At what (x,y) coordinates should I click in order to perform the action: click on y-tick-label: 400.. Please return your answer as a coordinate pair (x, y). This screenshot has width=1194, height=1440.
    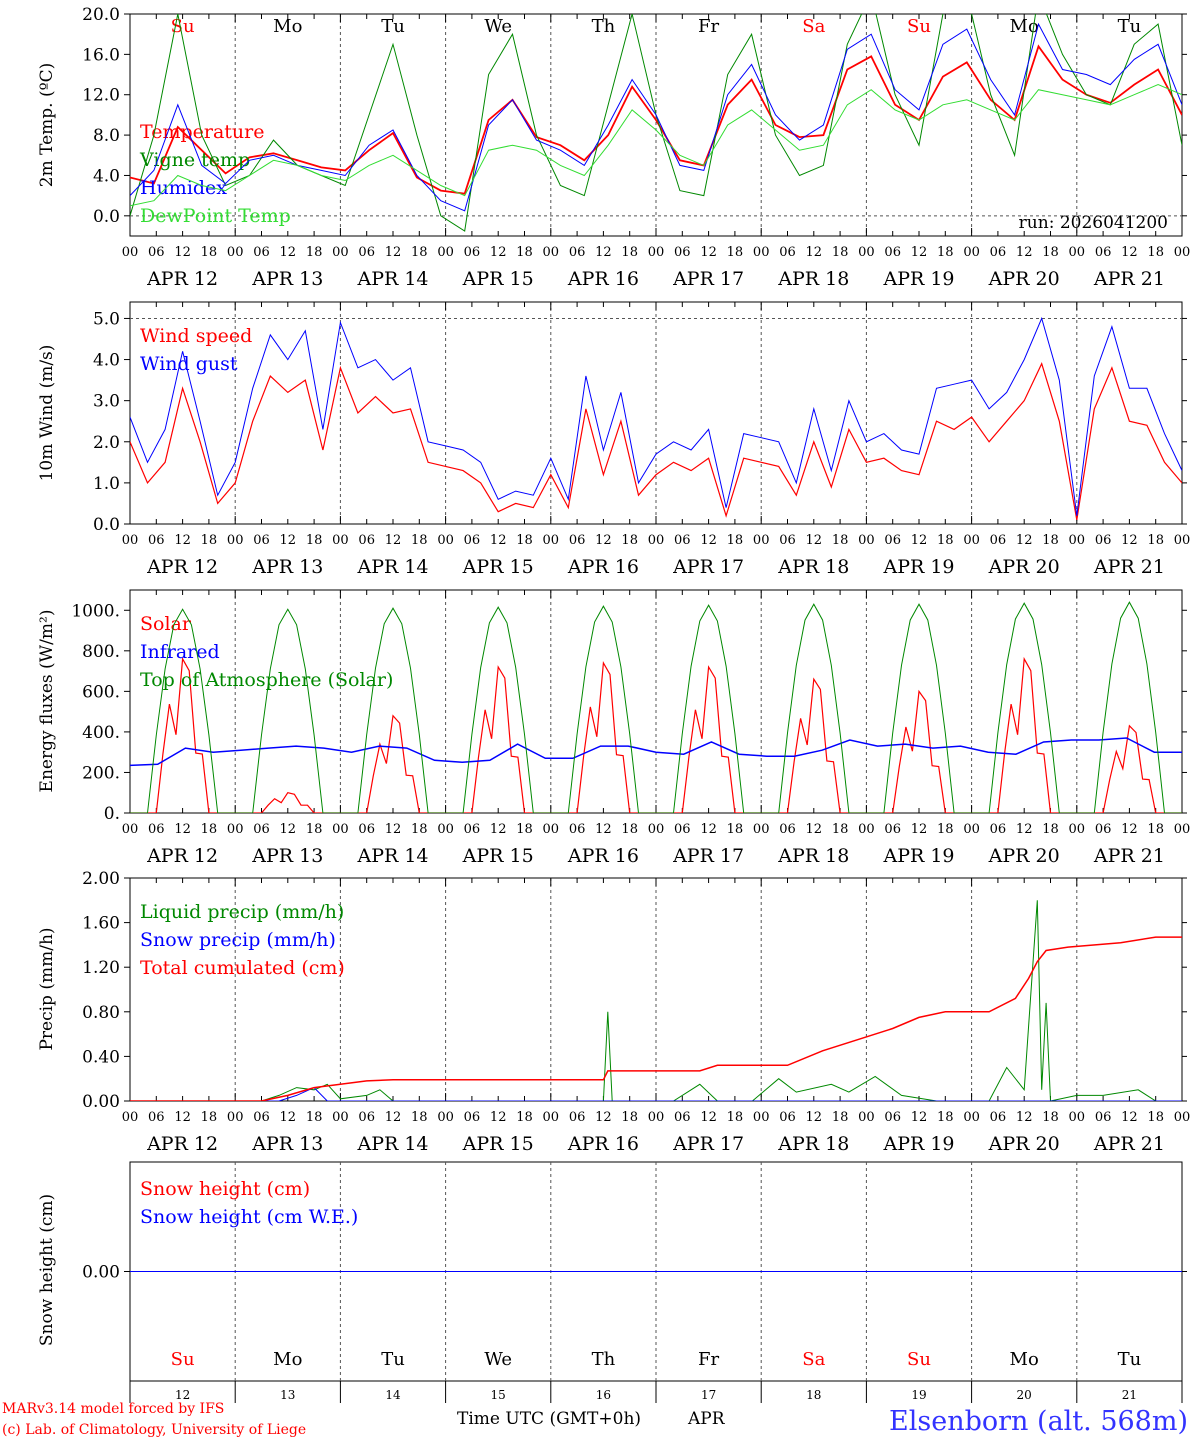
    Looking at the image, I should click on (101, 733).